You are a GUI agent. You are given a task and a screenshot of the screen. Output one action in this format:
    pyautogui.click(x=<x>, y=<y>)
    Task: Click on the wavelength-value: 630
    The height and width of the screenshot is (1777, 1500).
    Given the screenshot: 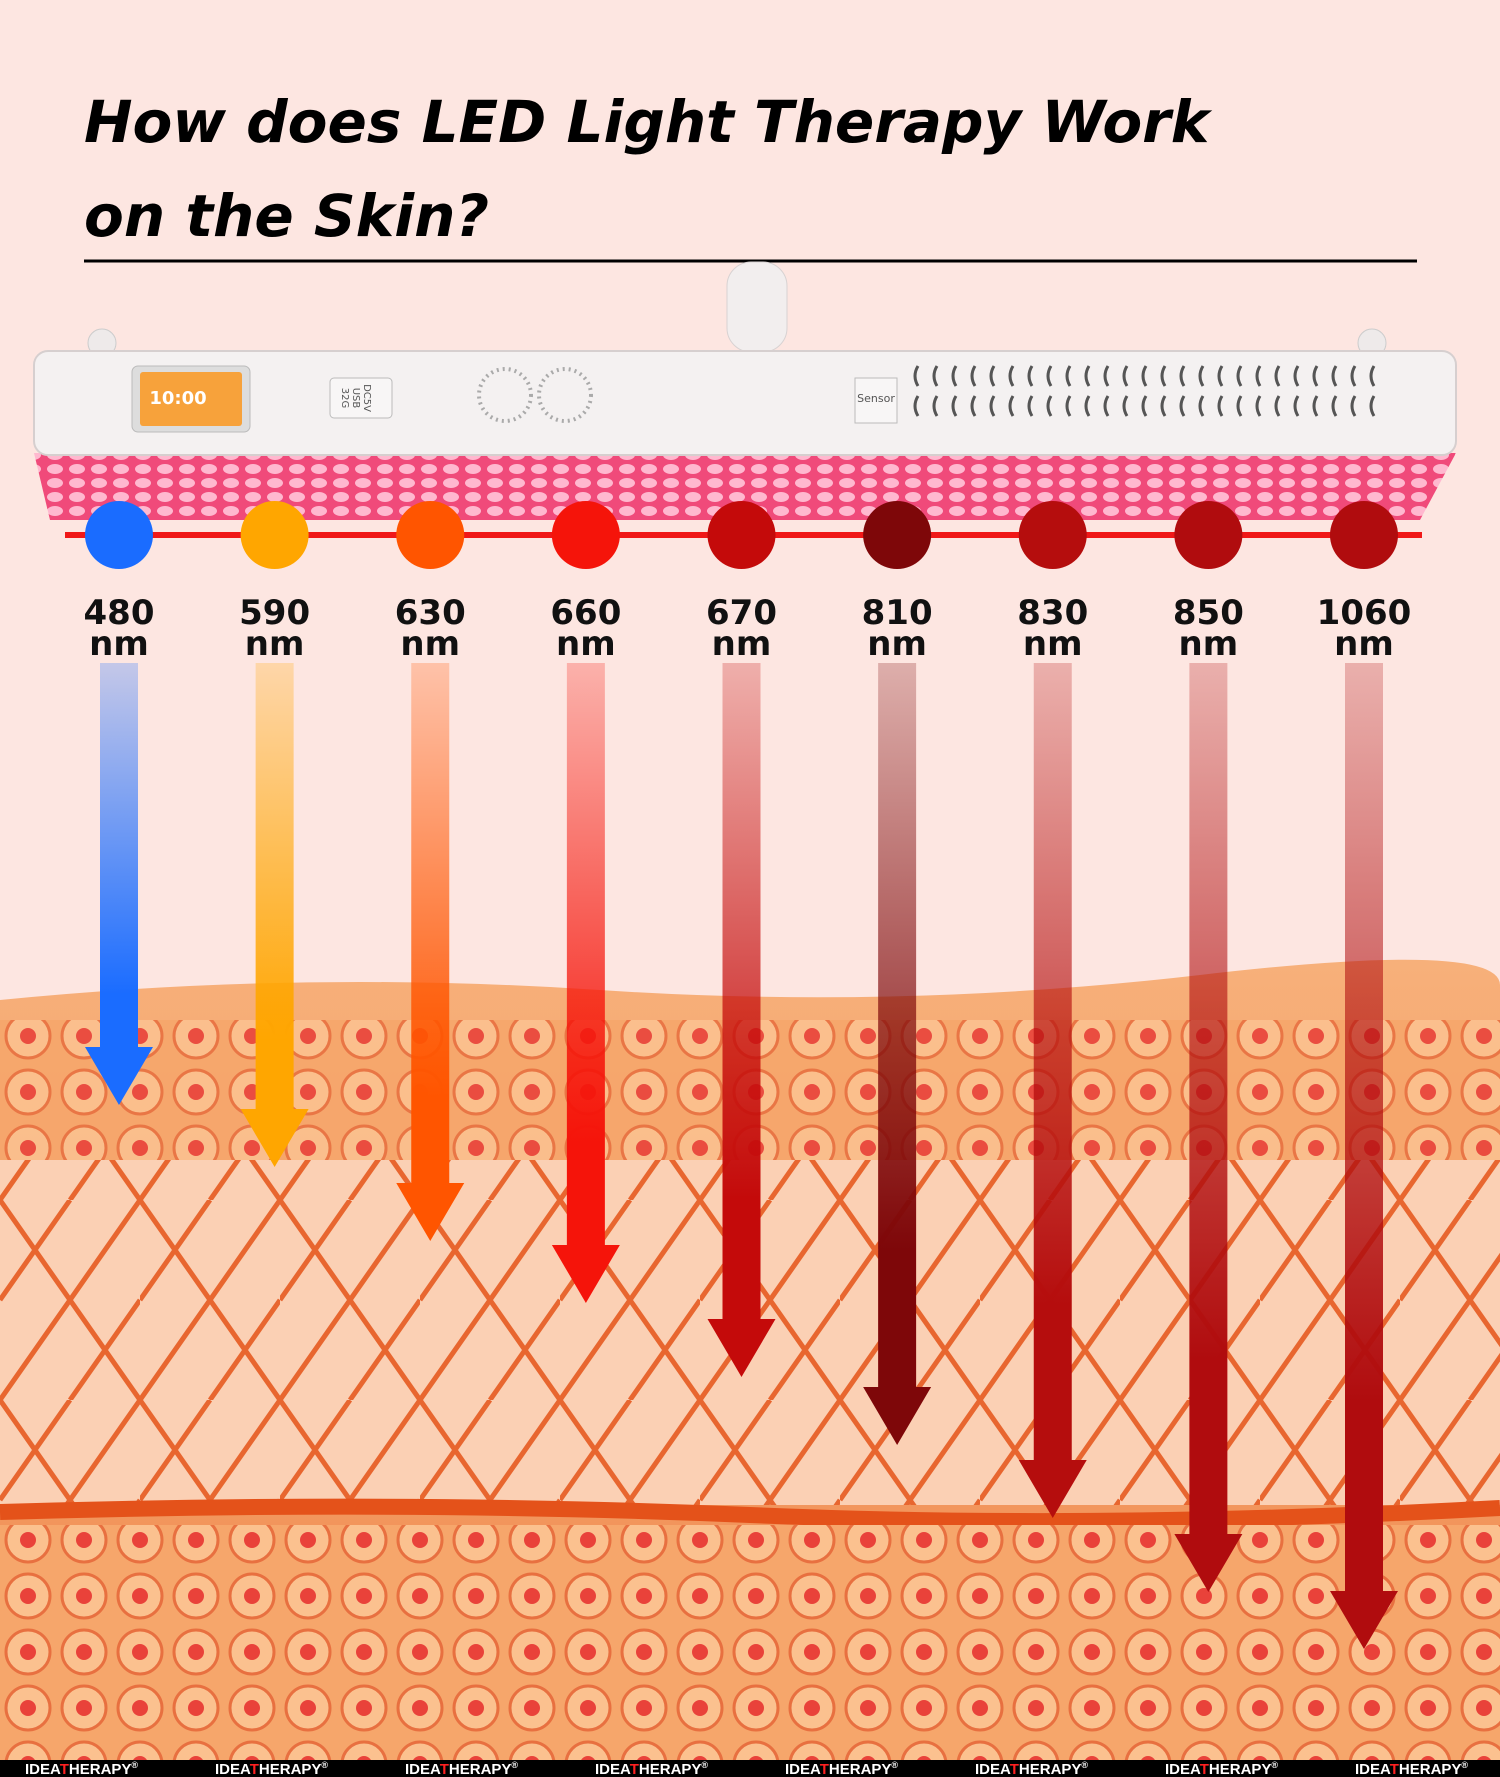 What is the action you would take?
    pyautogui.click(x=430, y=613)
    